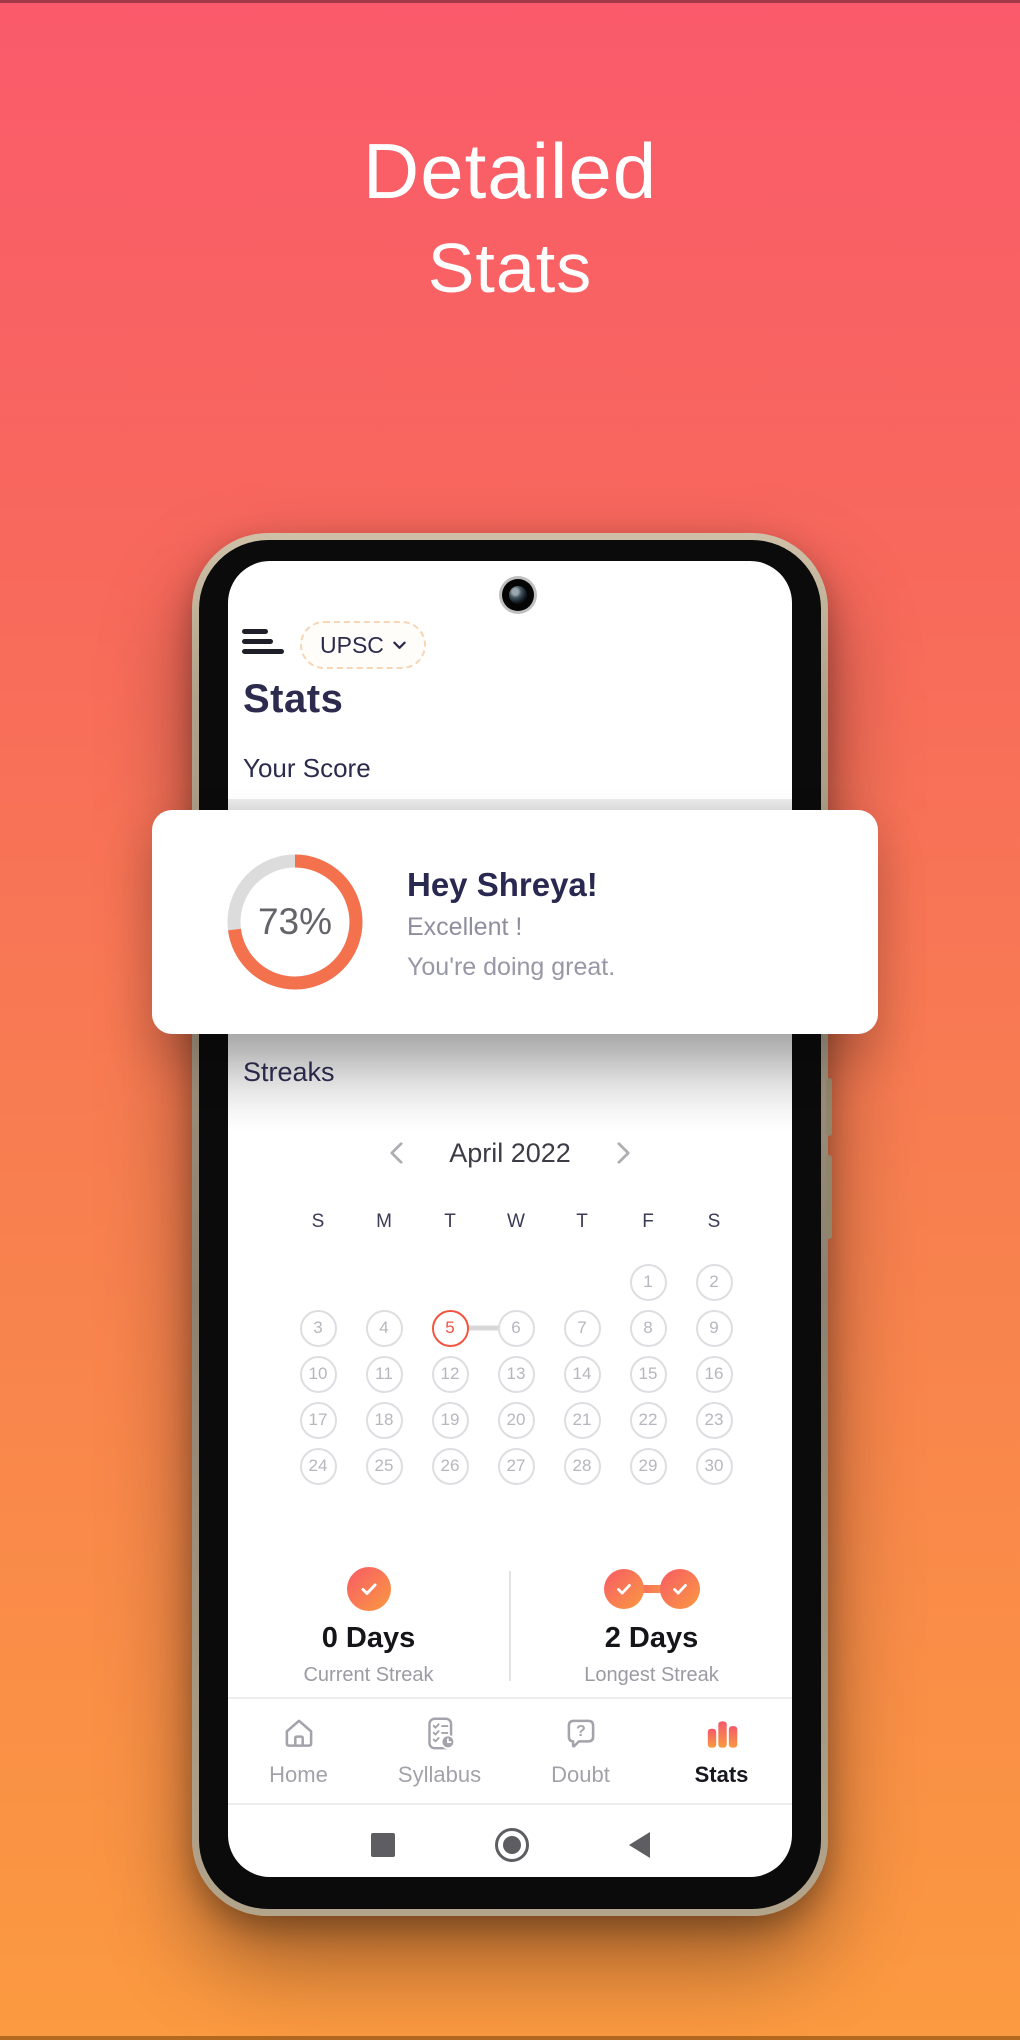  I want to click on android-home-button, so click(511, 1845).